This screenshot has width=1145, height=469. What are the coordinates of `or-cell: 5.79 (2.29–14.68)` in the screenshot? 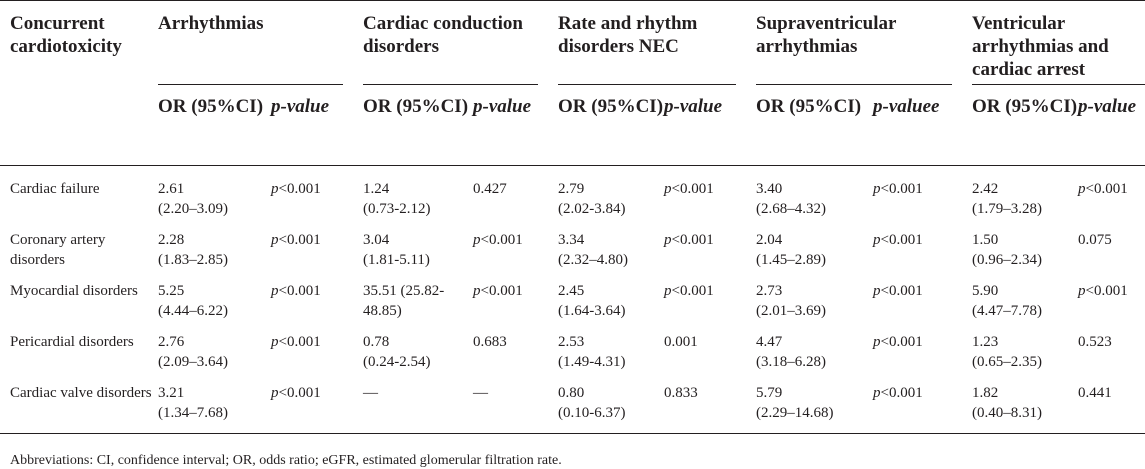 It's located at (812, 408).